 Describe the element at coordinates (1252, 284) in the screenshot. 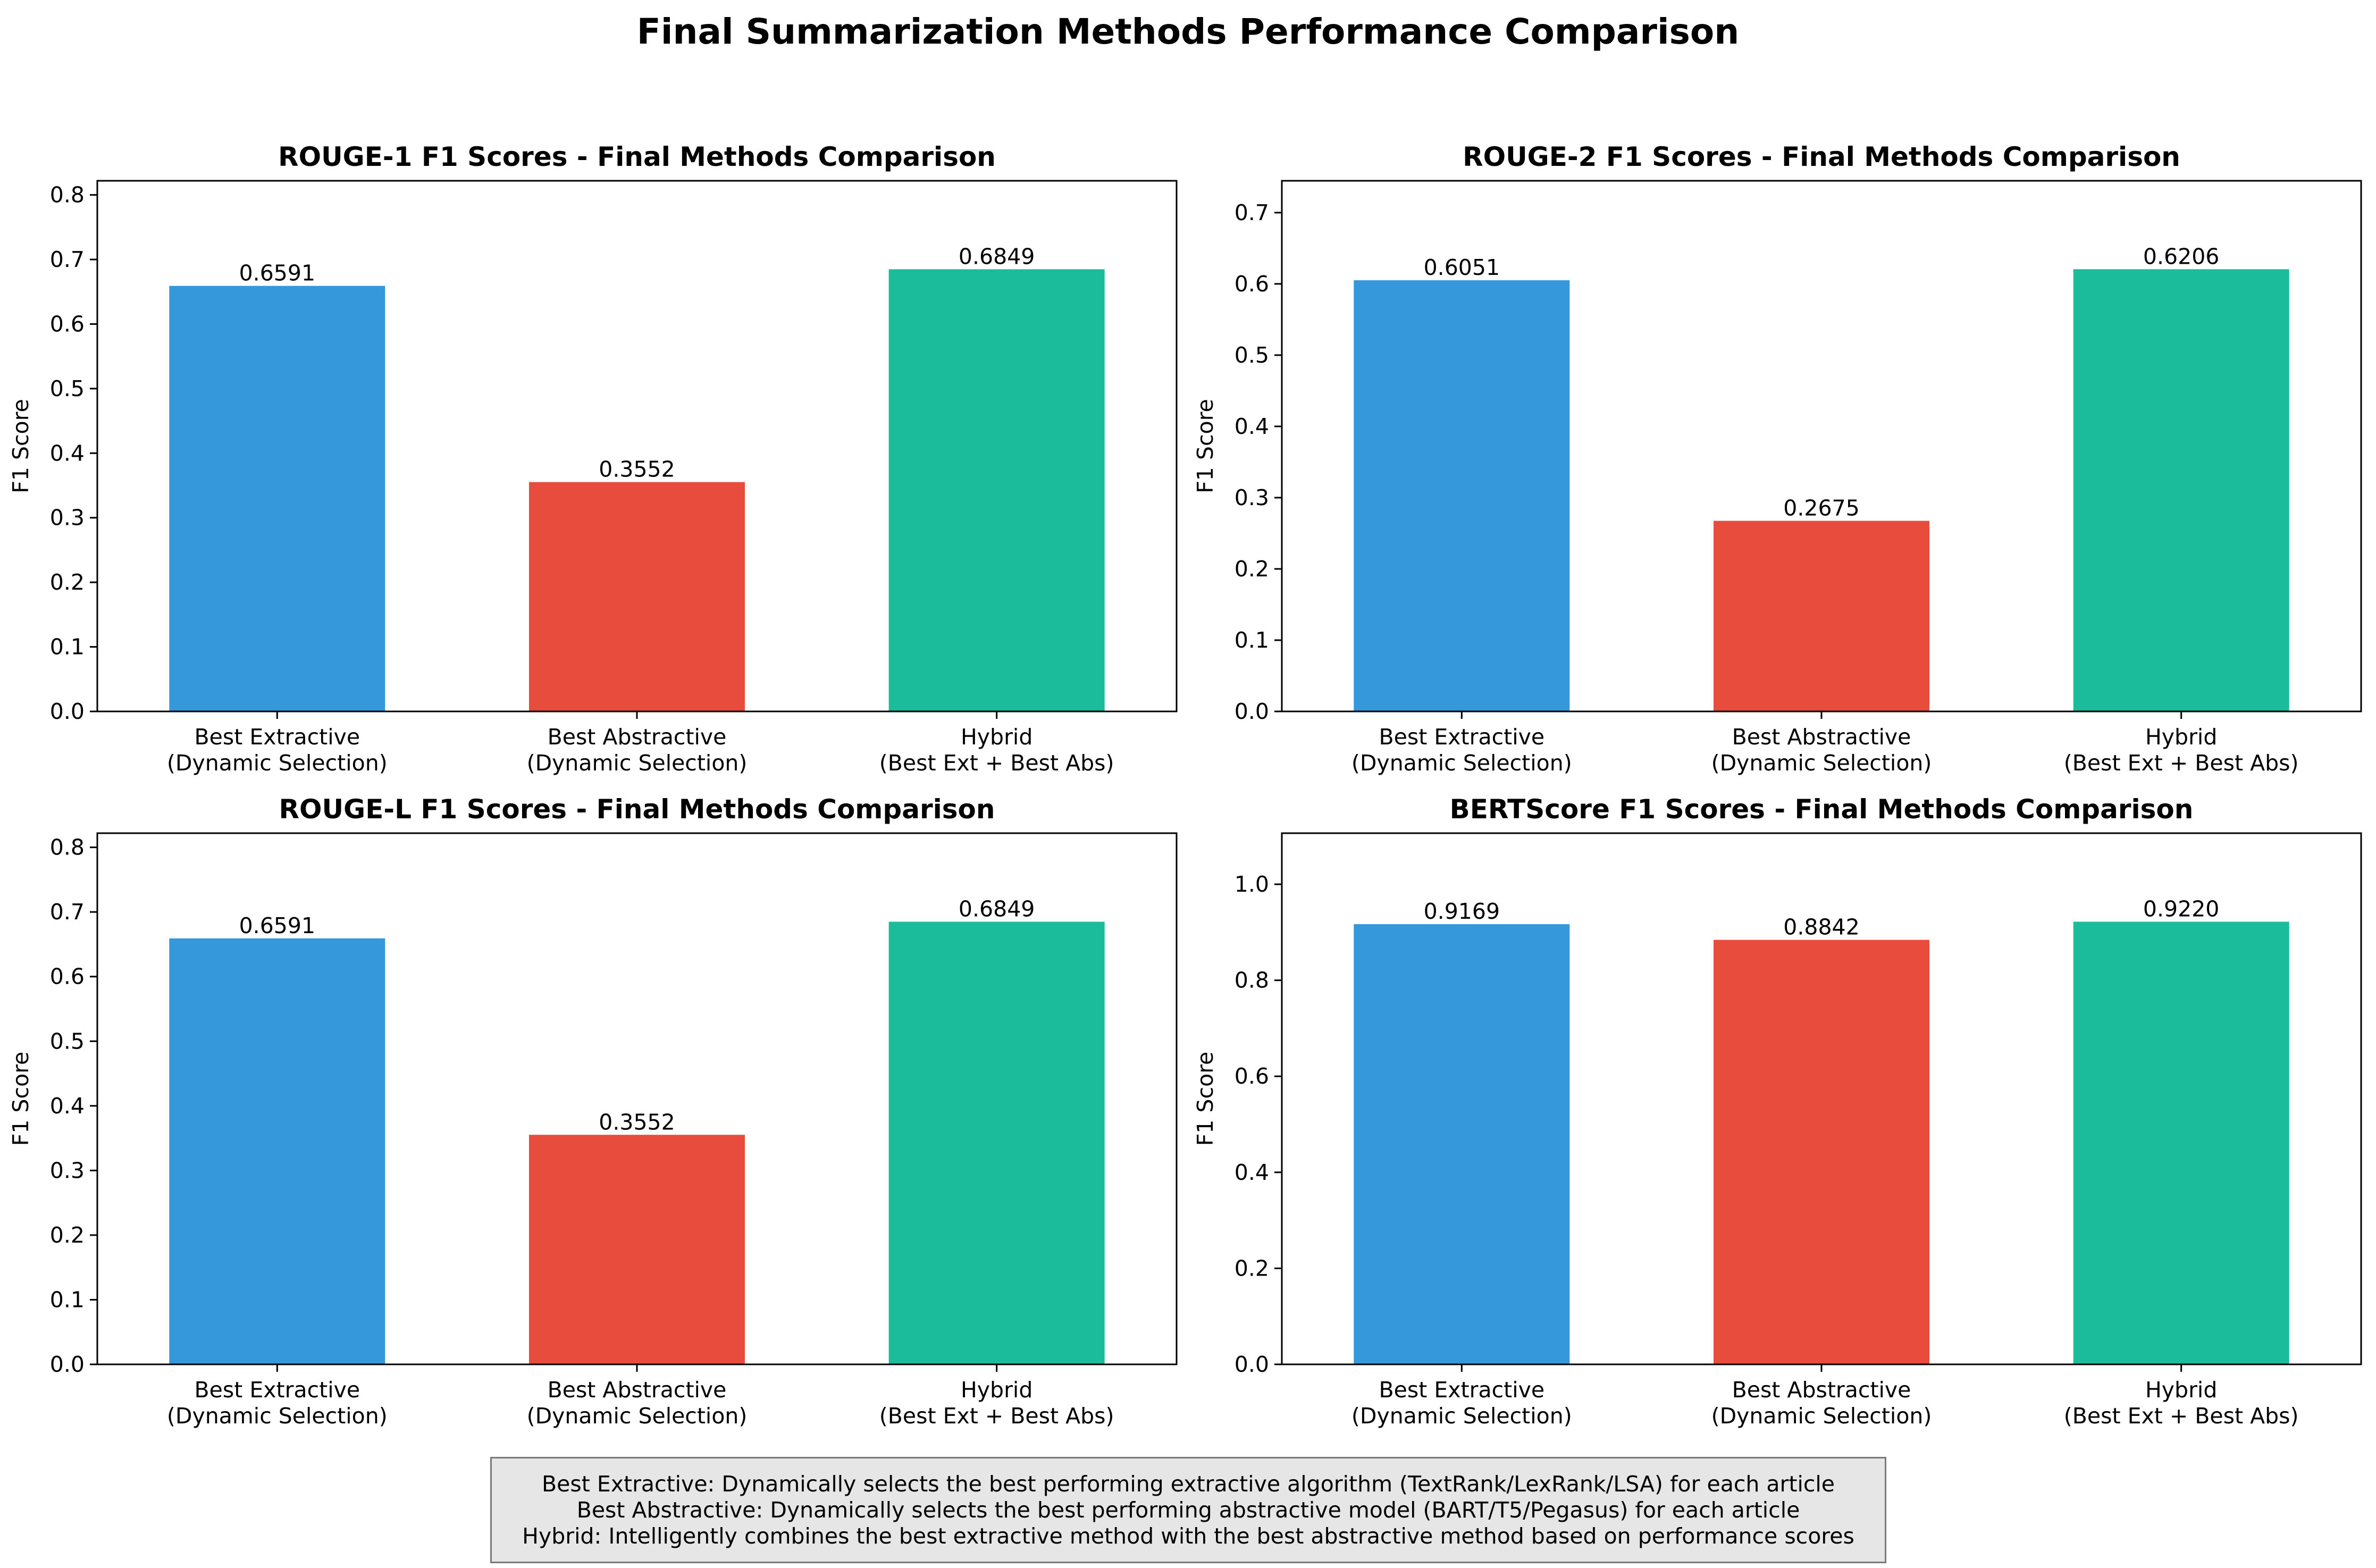

I see `ytick-label-rouge-2-6: 0.6` at that location.